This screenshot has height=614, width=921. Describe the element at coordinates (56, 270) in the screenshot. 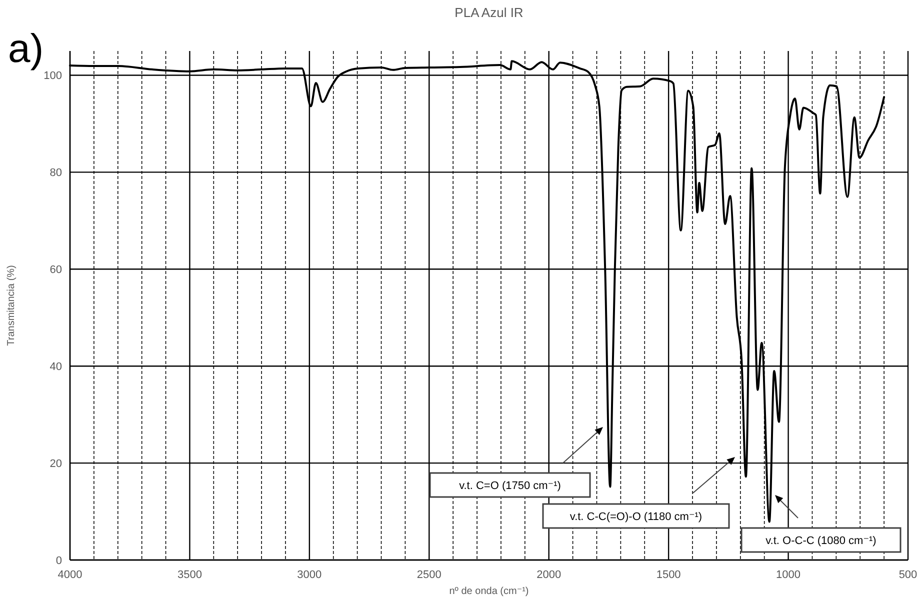

I see `y-tick-label: 60` at that location.